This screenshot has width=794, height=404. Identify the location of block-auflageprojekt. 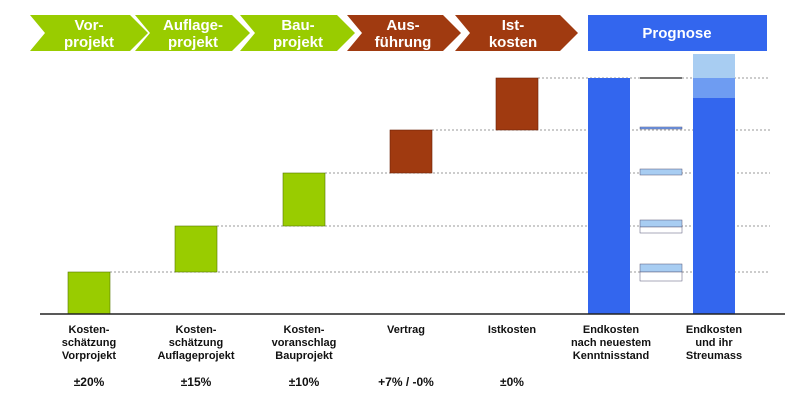
(196, 249).